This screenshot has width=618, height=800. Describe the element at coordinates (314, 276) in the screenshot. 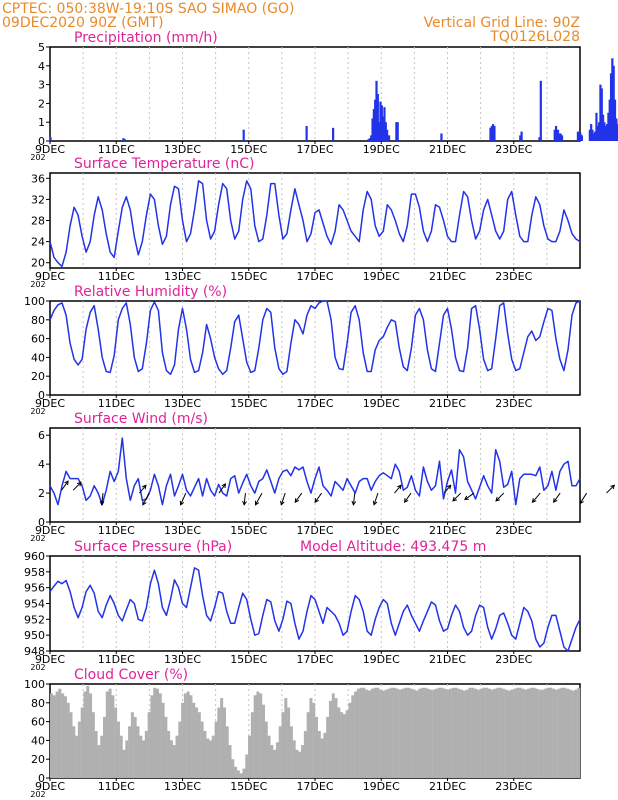

I see `temp-x-tick-label: 17DEC` at that location.